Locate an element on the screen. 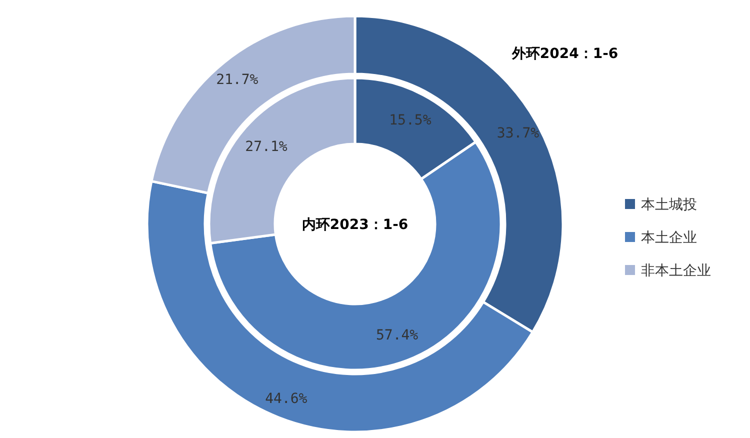 This screenshot has width=750, height=438. legend-label: 非本土企业 is located at coordinates (676, 271).